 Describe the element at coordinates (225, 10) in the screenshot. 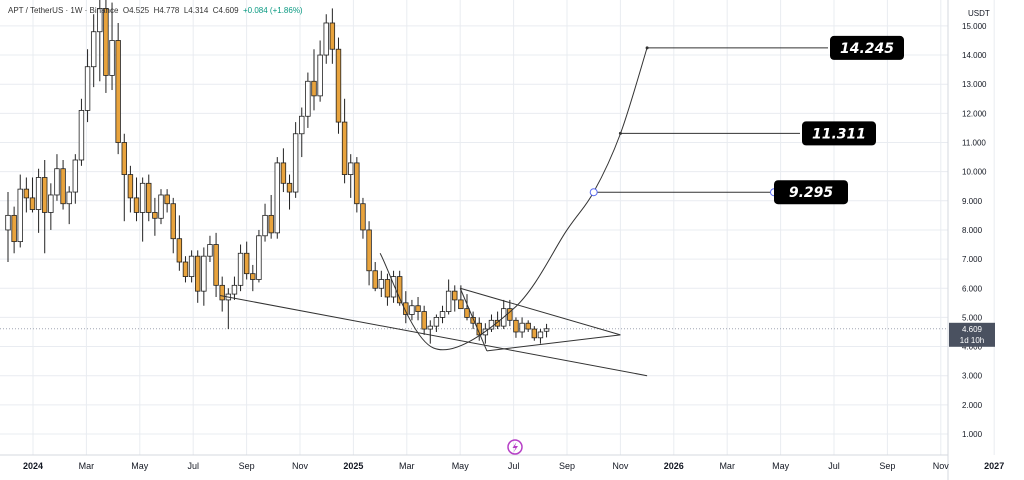

I see `close-value: C4.609` at that location.